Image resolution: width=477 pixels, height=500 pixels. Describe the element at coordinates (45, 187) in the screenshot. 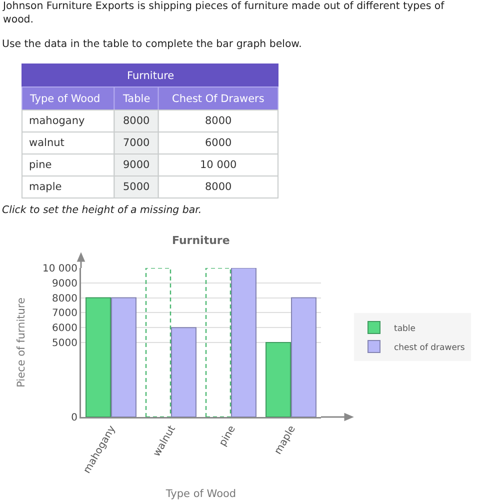

I see `y-tick-label: maple` at that location.